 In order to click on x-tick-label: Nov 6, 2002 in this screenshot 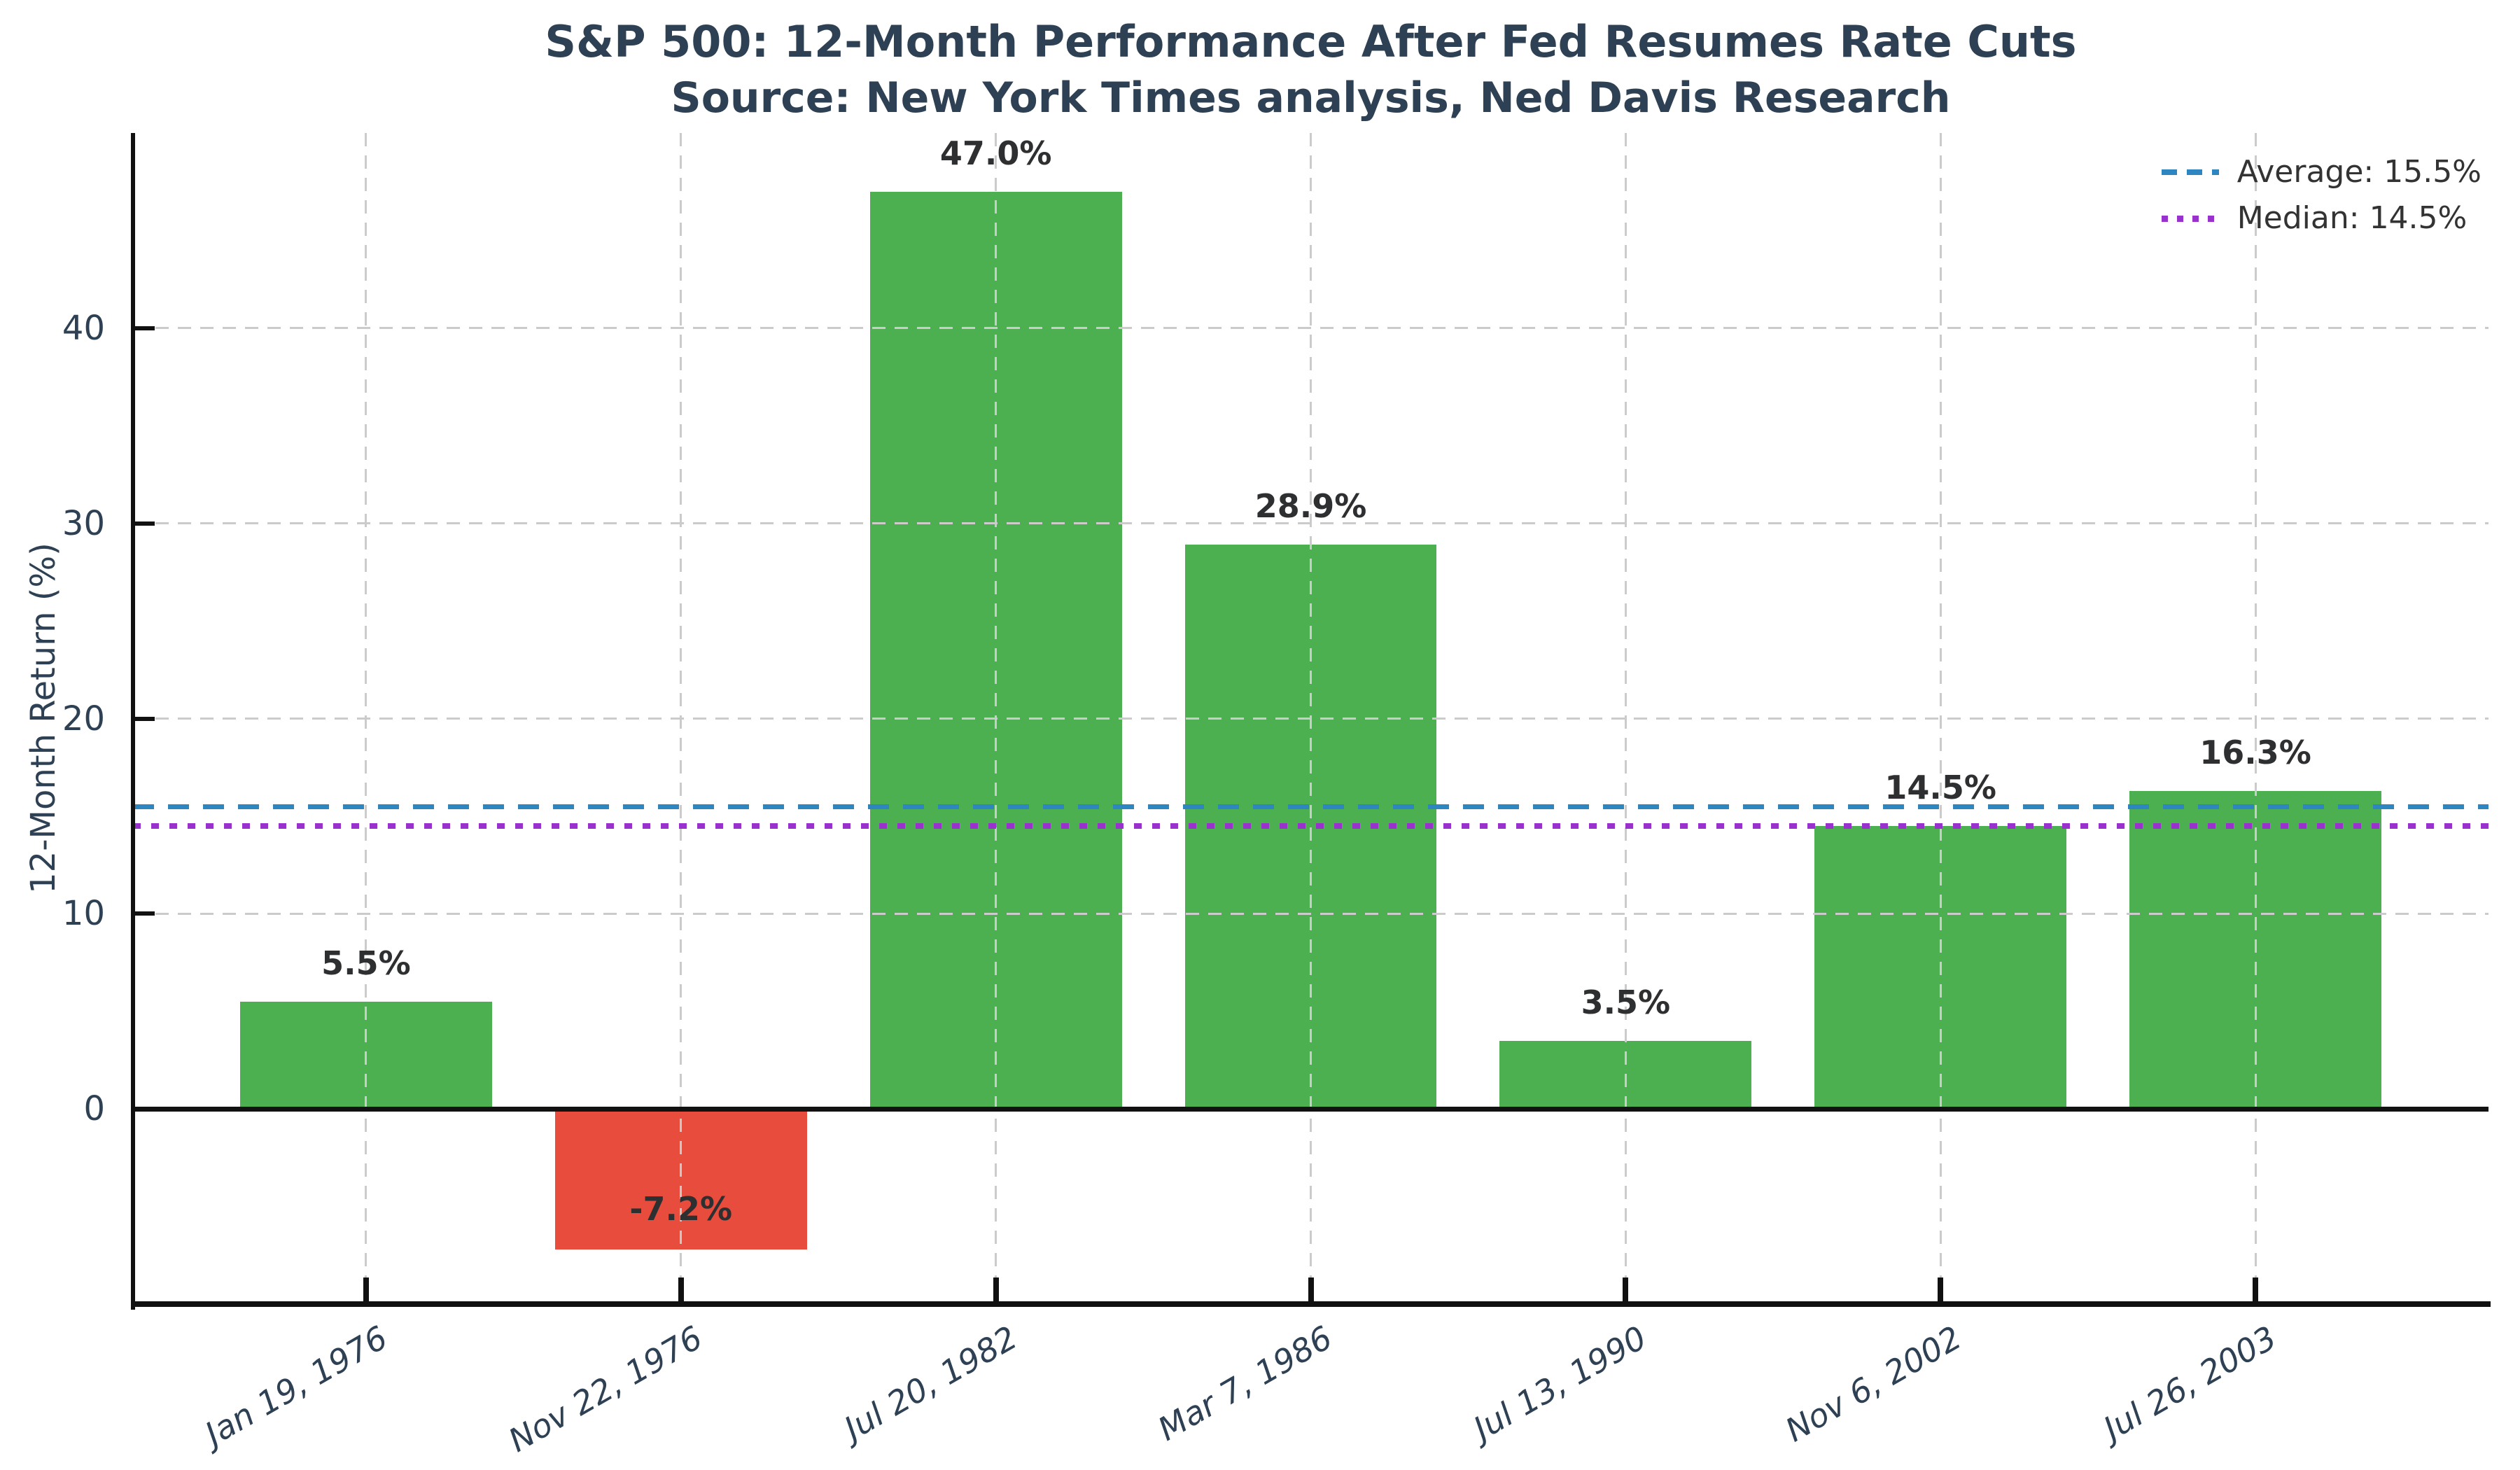, I will do `click(1873, 1384)`.